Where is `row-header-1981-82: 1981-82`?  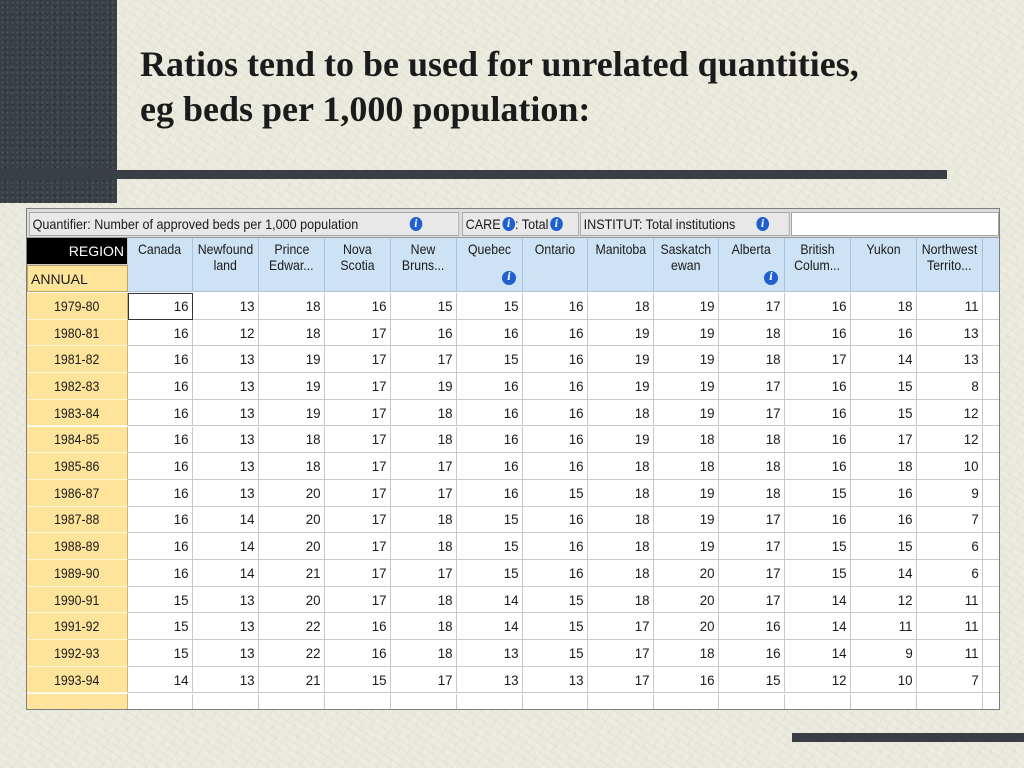 row-header-1981-82: 1981-82 is located at coordinates (77, 360).